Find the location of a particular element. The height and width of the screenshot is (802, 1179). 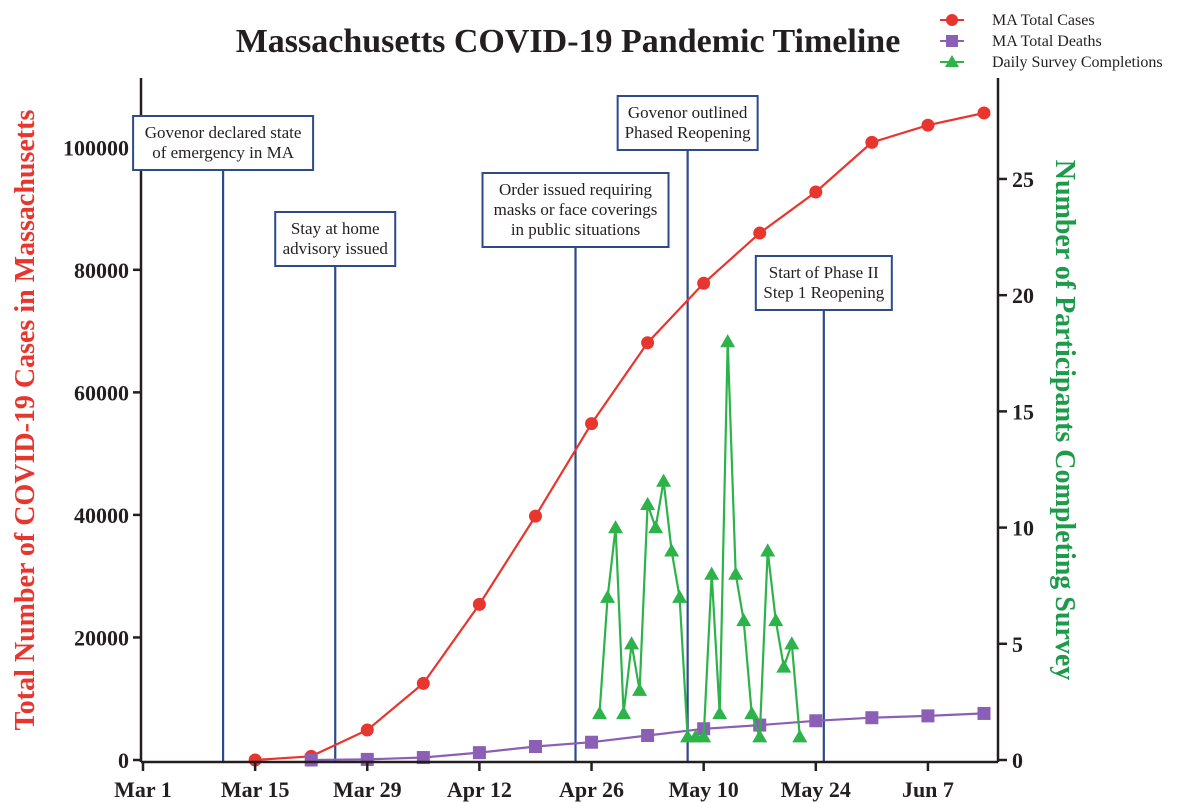

annotation-text: Stay at home is located at coordinates (335, 228).